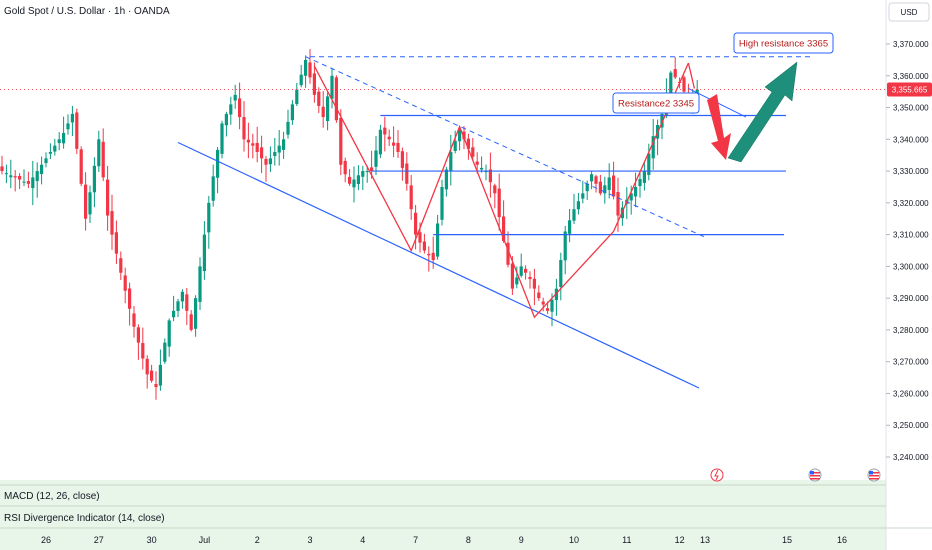 The width and height of the screenshot is (932, 550). What do you see at coordinates (87, 11) in the screenshot?
I see `symbol-title: Gold Spot / U.S. Dollar · 1h · OANDA` at bounding box center [87, 11].